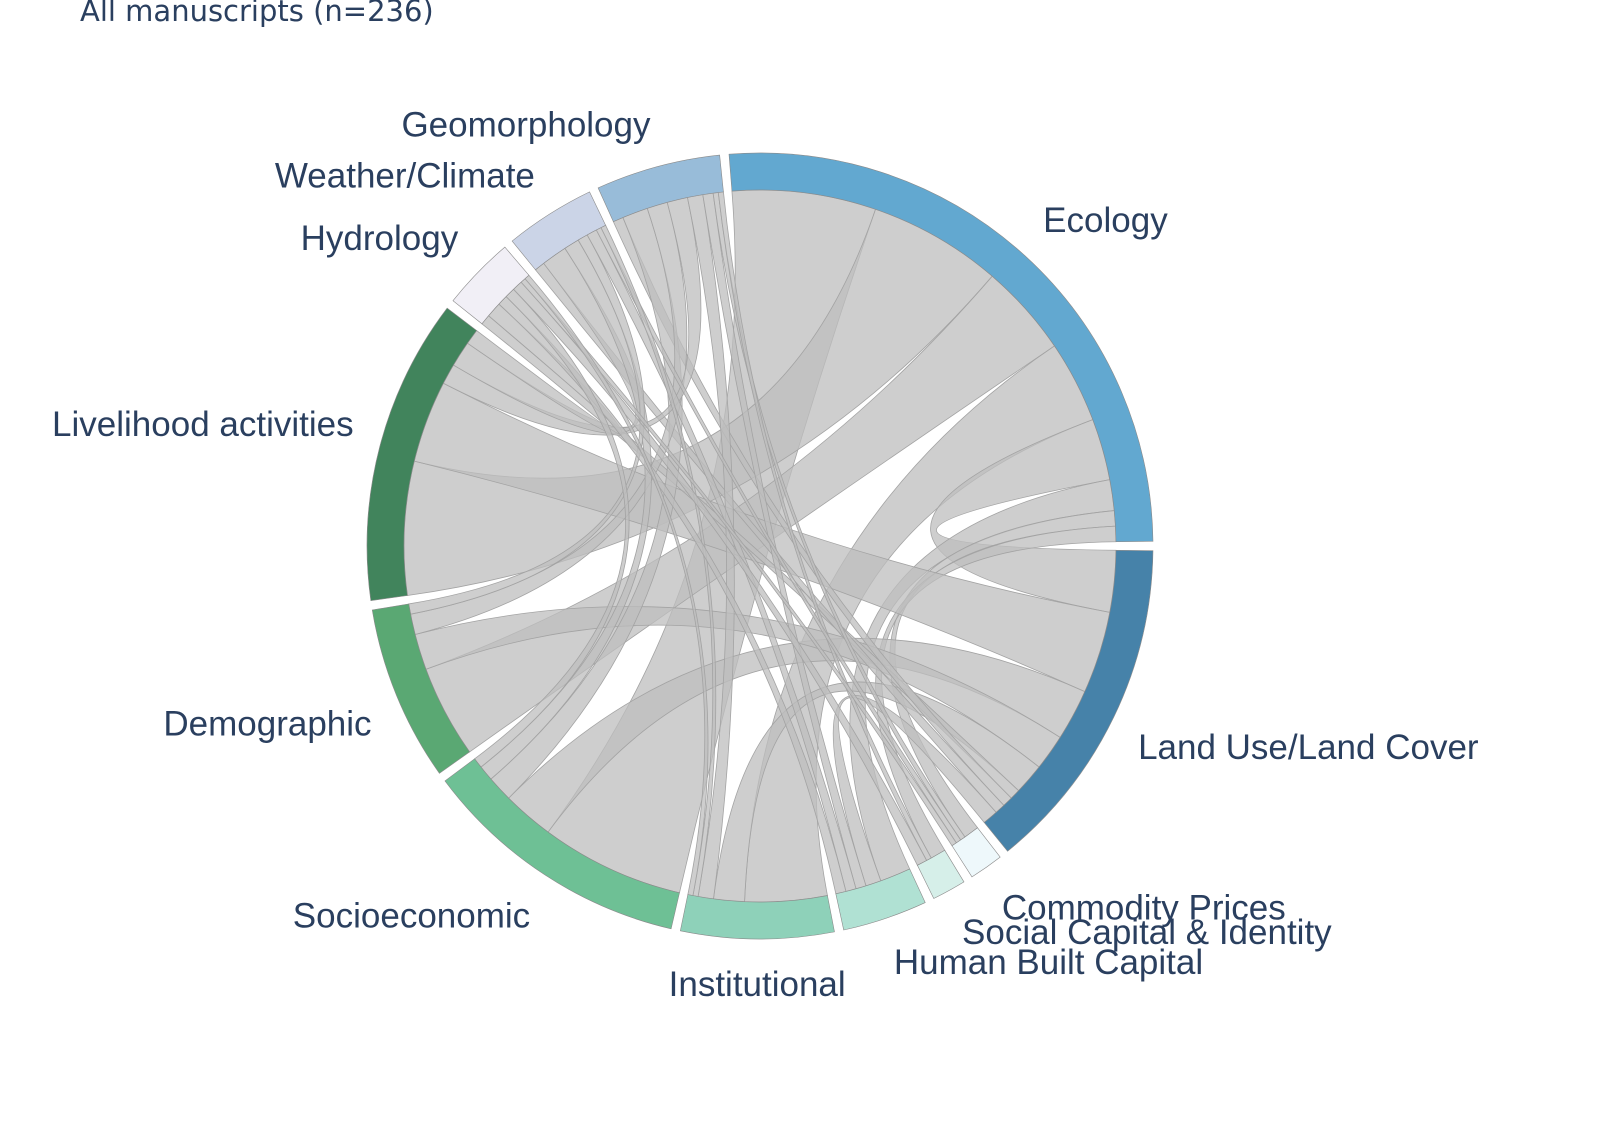 The height and width of the screenshot is (1140, 1600). I want to click on group-arc-institutional, so click(757, 917).